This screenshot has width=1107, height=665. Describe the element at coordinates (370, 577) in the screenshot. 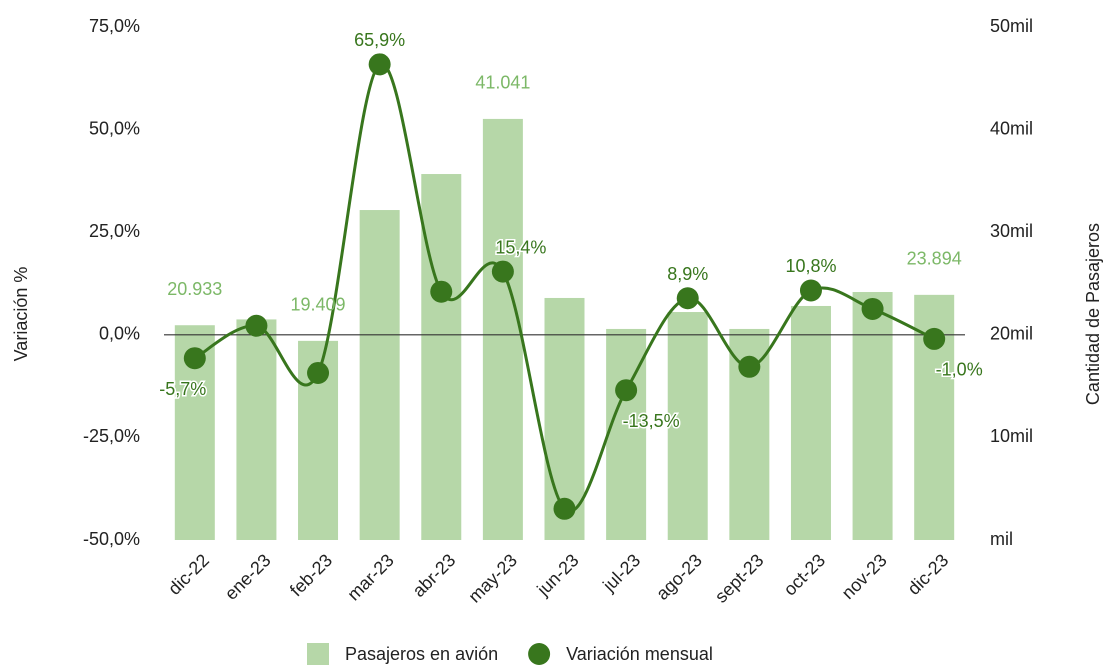

I see `x-tick-label: mar-23` at that location.